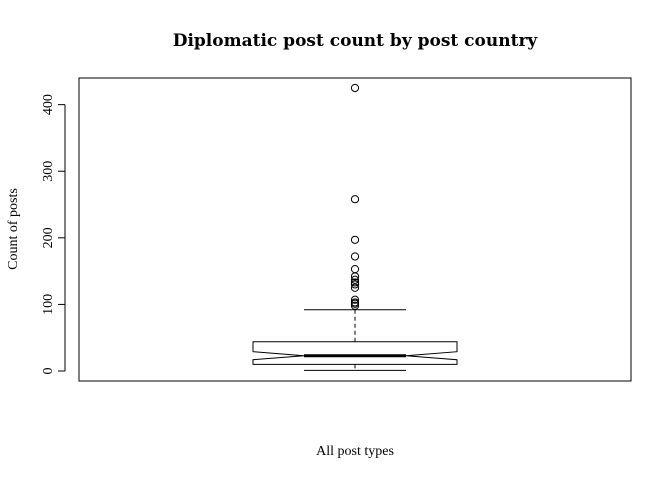 This screenshot has height=480, width=672. Describe the element at coordinates (48, 237) in the screenshot. I see `y-tick-label: 200` at that location.